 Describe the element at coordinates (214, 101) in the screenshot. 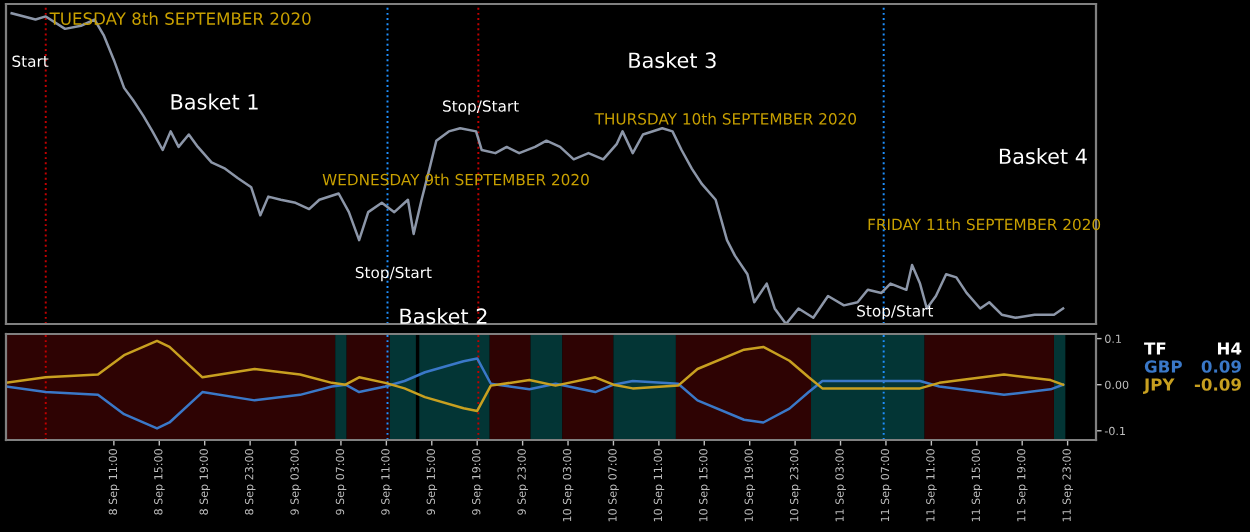

I see `annotation: Basket 1` at that location.